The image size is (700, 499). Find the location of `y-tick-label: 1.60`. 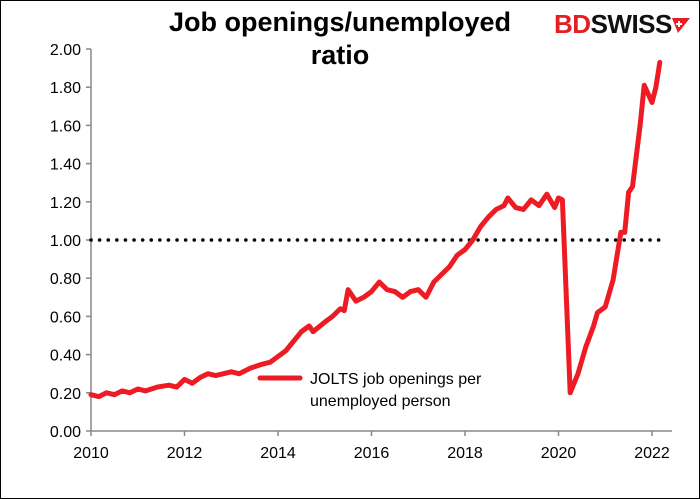

y-tick-label: 1.60 is located at coordinates (65, 126).